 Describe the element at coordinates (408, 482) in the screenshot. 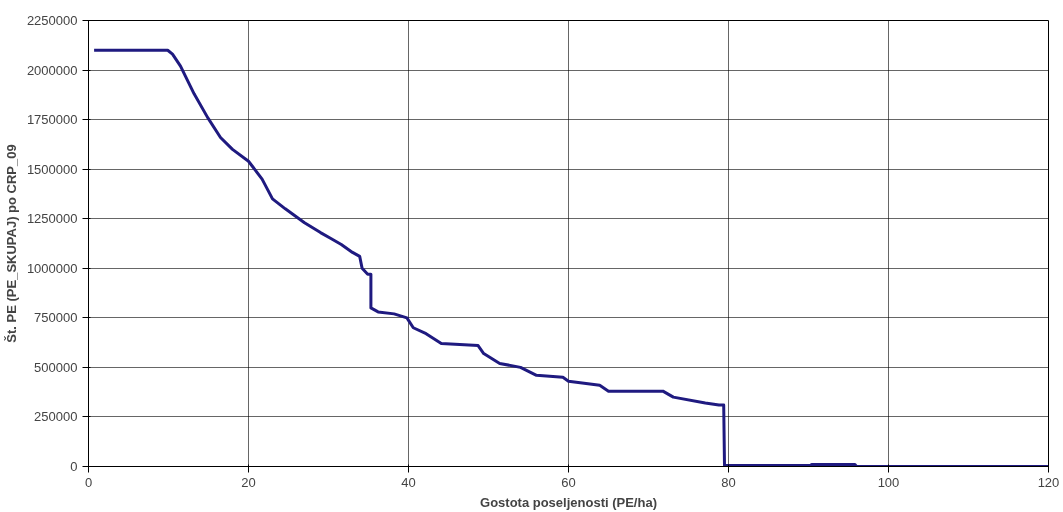

I see `x-tick-label: 40` at that location.